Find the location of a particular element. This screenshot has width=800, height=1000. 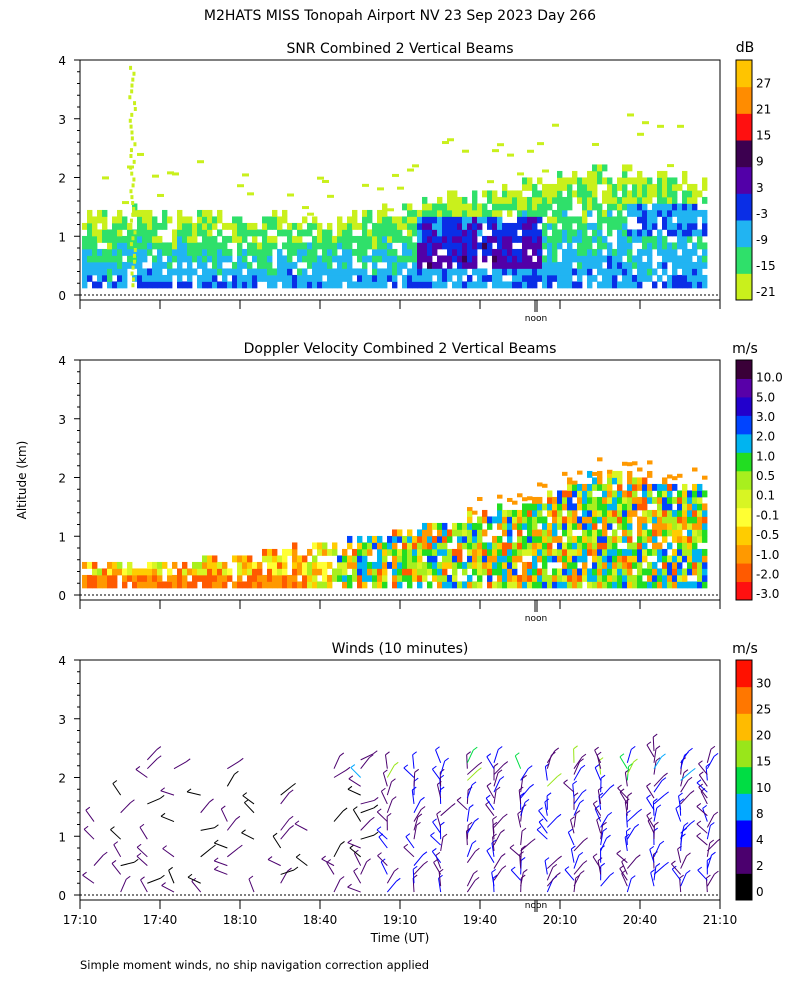

x-tick-label: 20:40 is located at coordinates (640, 920).